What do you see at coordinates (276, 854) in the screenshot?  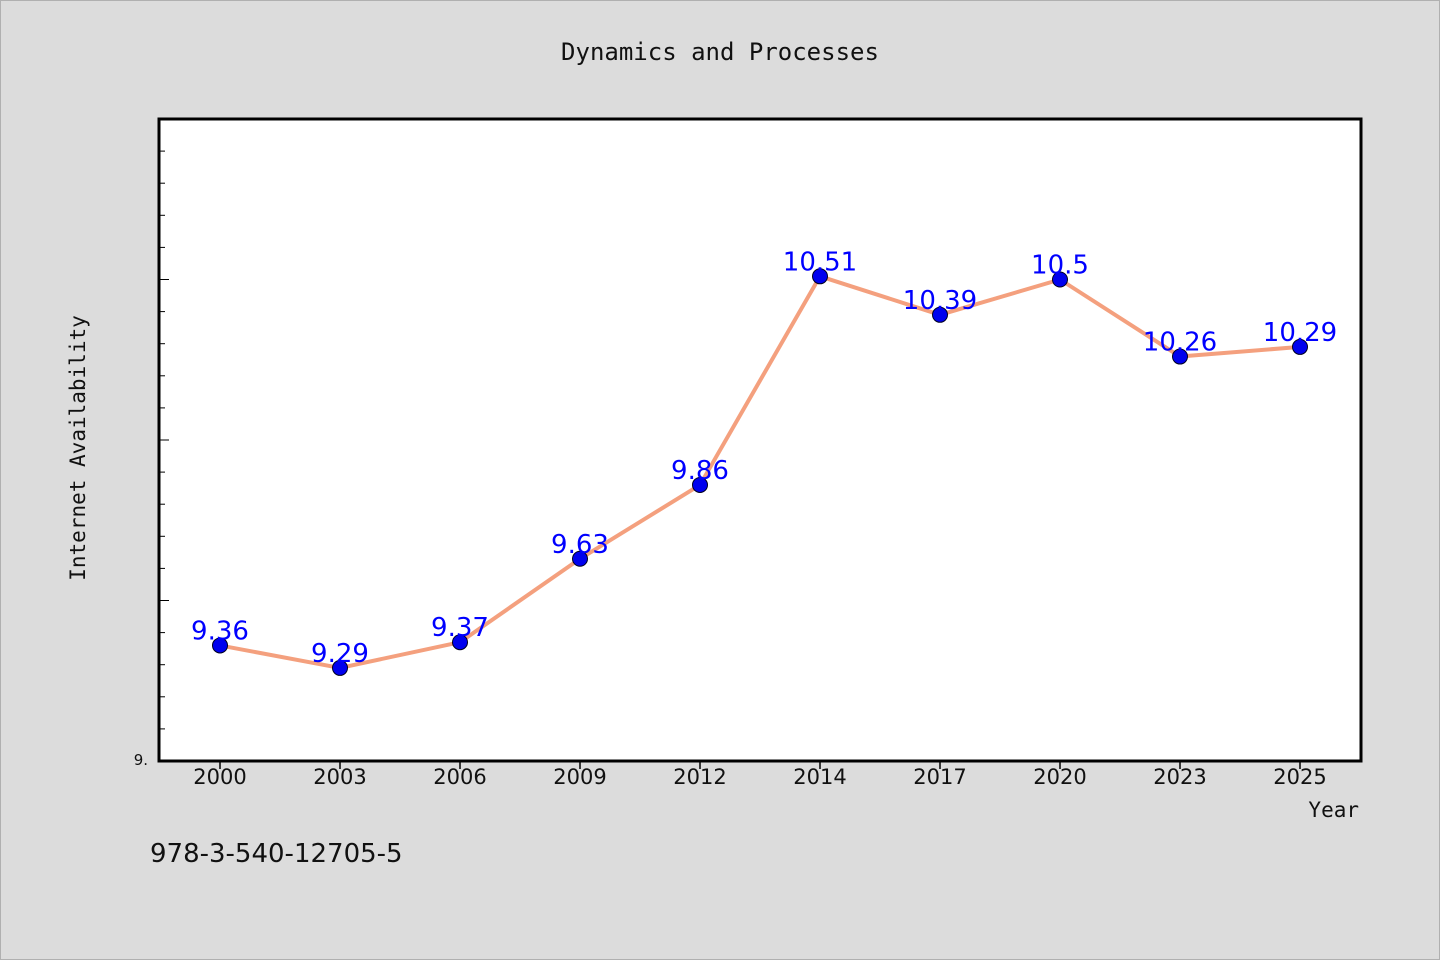 I see `footer-id: 978-3-540-12705-5` at bounding box center [276, 854].